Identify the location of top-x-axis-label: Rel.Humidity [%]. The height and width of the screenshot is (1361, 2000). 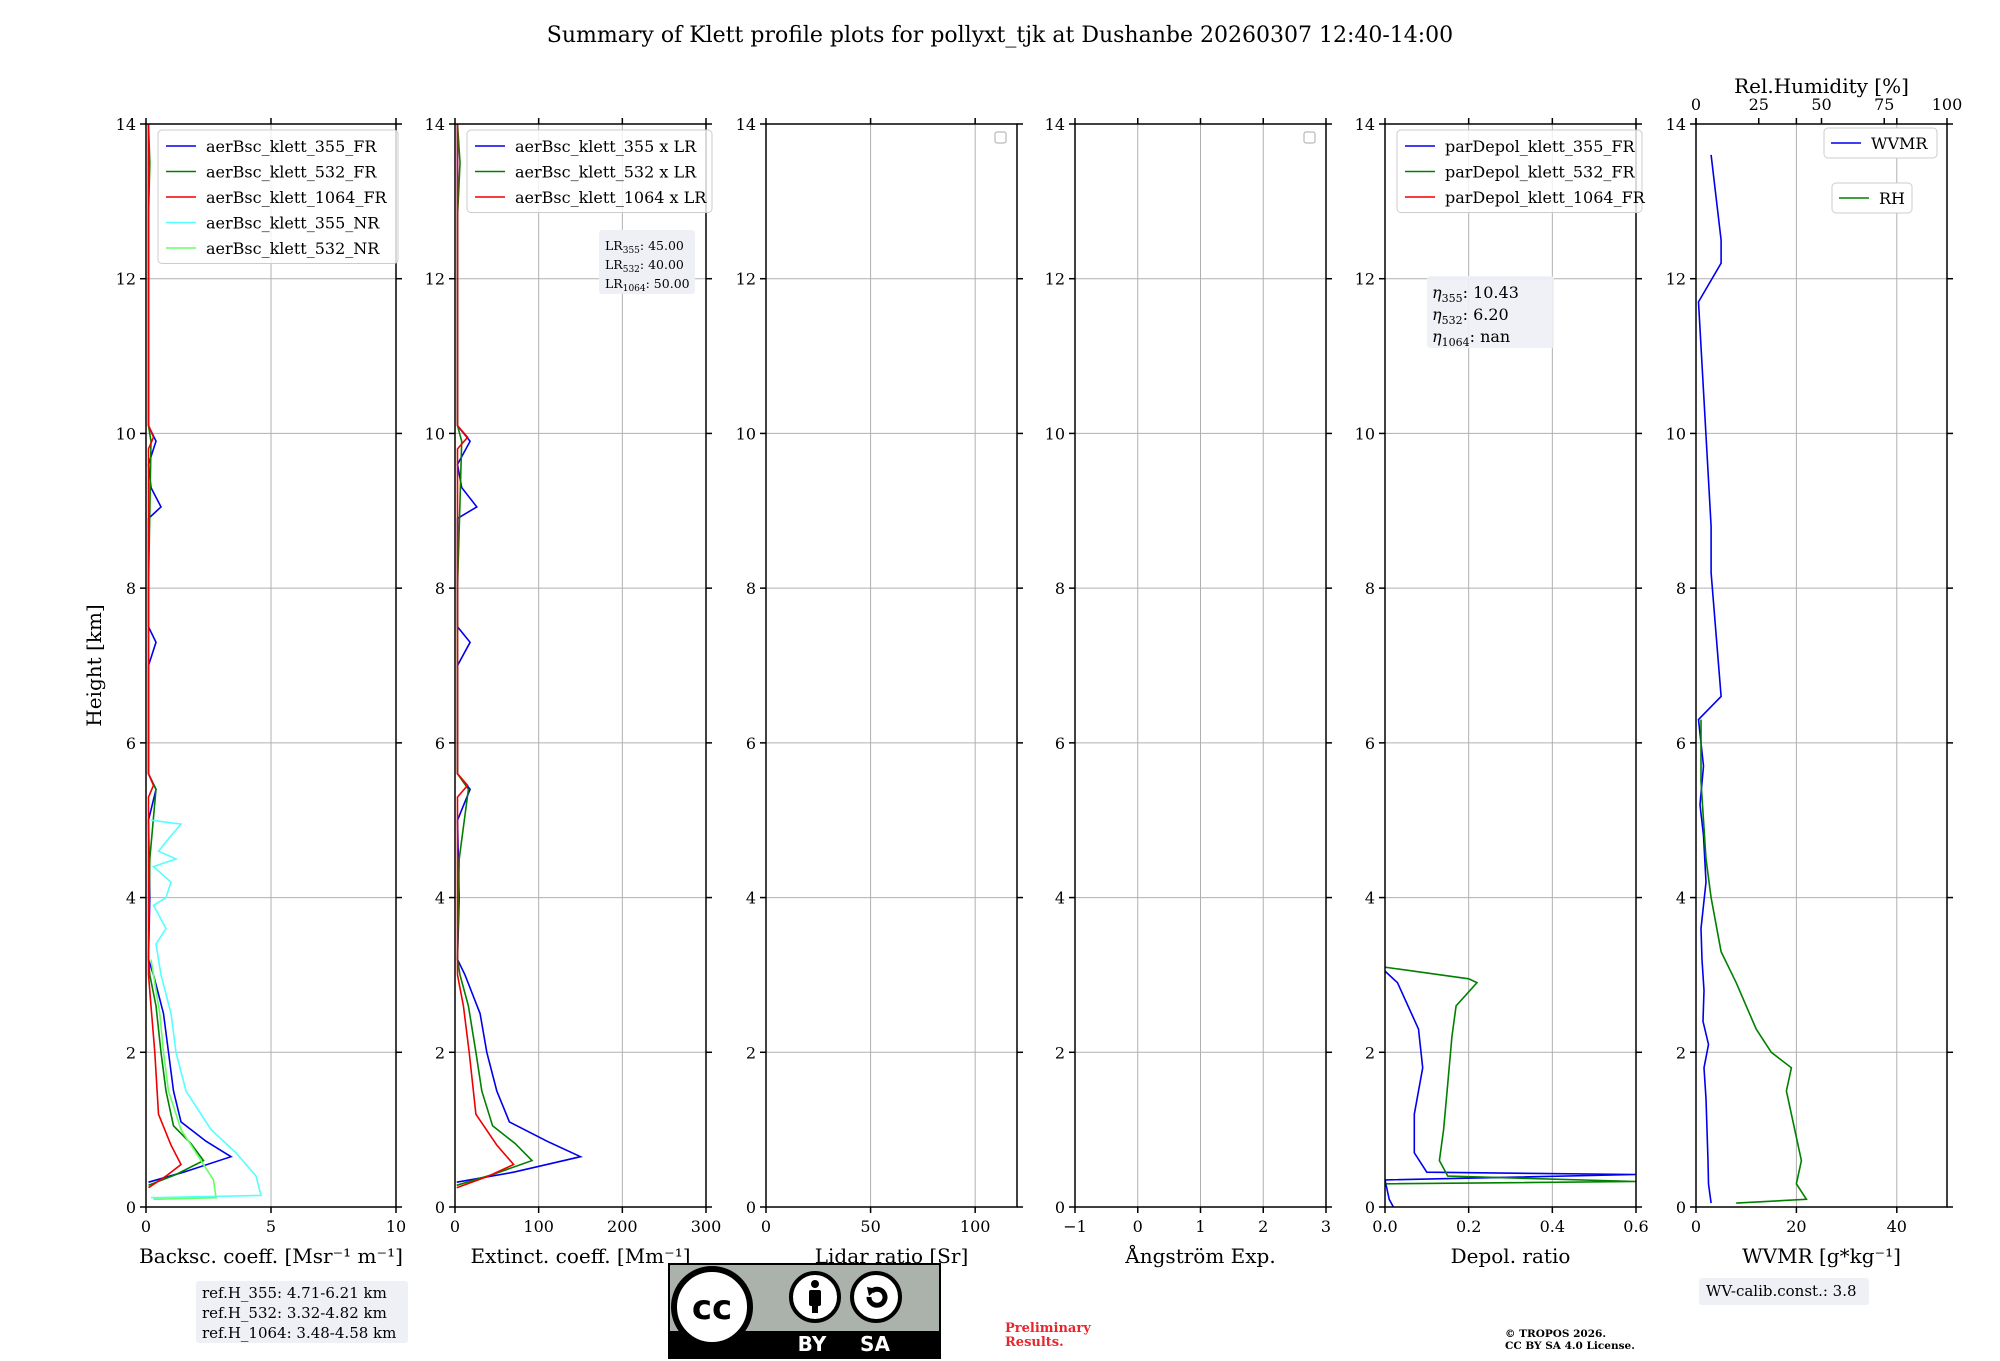
(1821, 86).